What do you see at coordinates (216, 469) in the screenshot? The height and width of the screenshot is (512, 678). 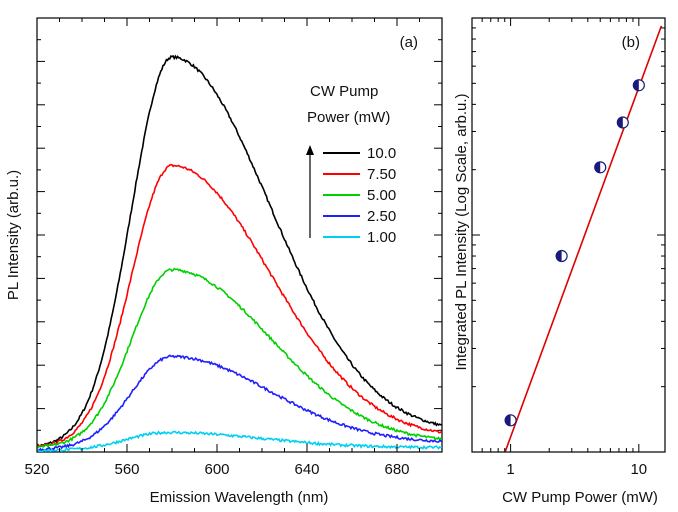 I see `x-tick-label: 600` at bounding box center [216, 469].